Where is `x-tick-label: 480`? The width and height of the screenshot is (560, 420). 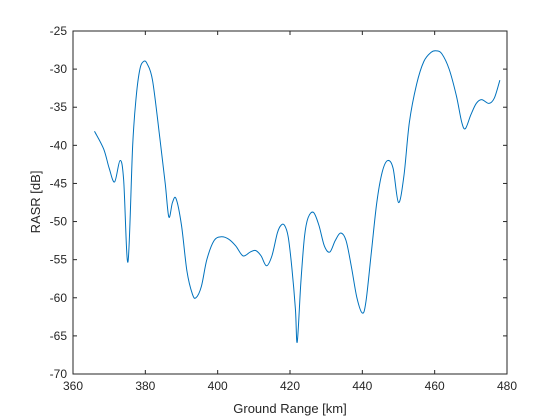
x-tick-label: 480 is located at coordinates (507, 386).